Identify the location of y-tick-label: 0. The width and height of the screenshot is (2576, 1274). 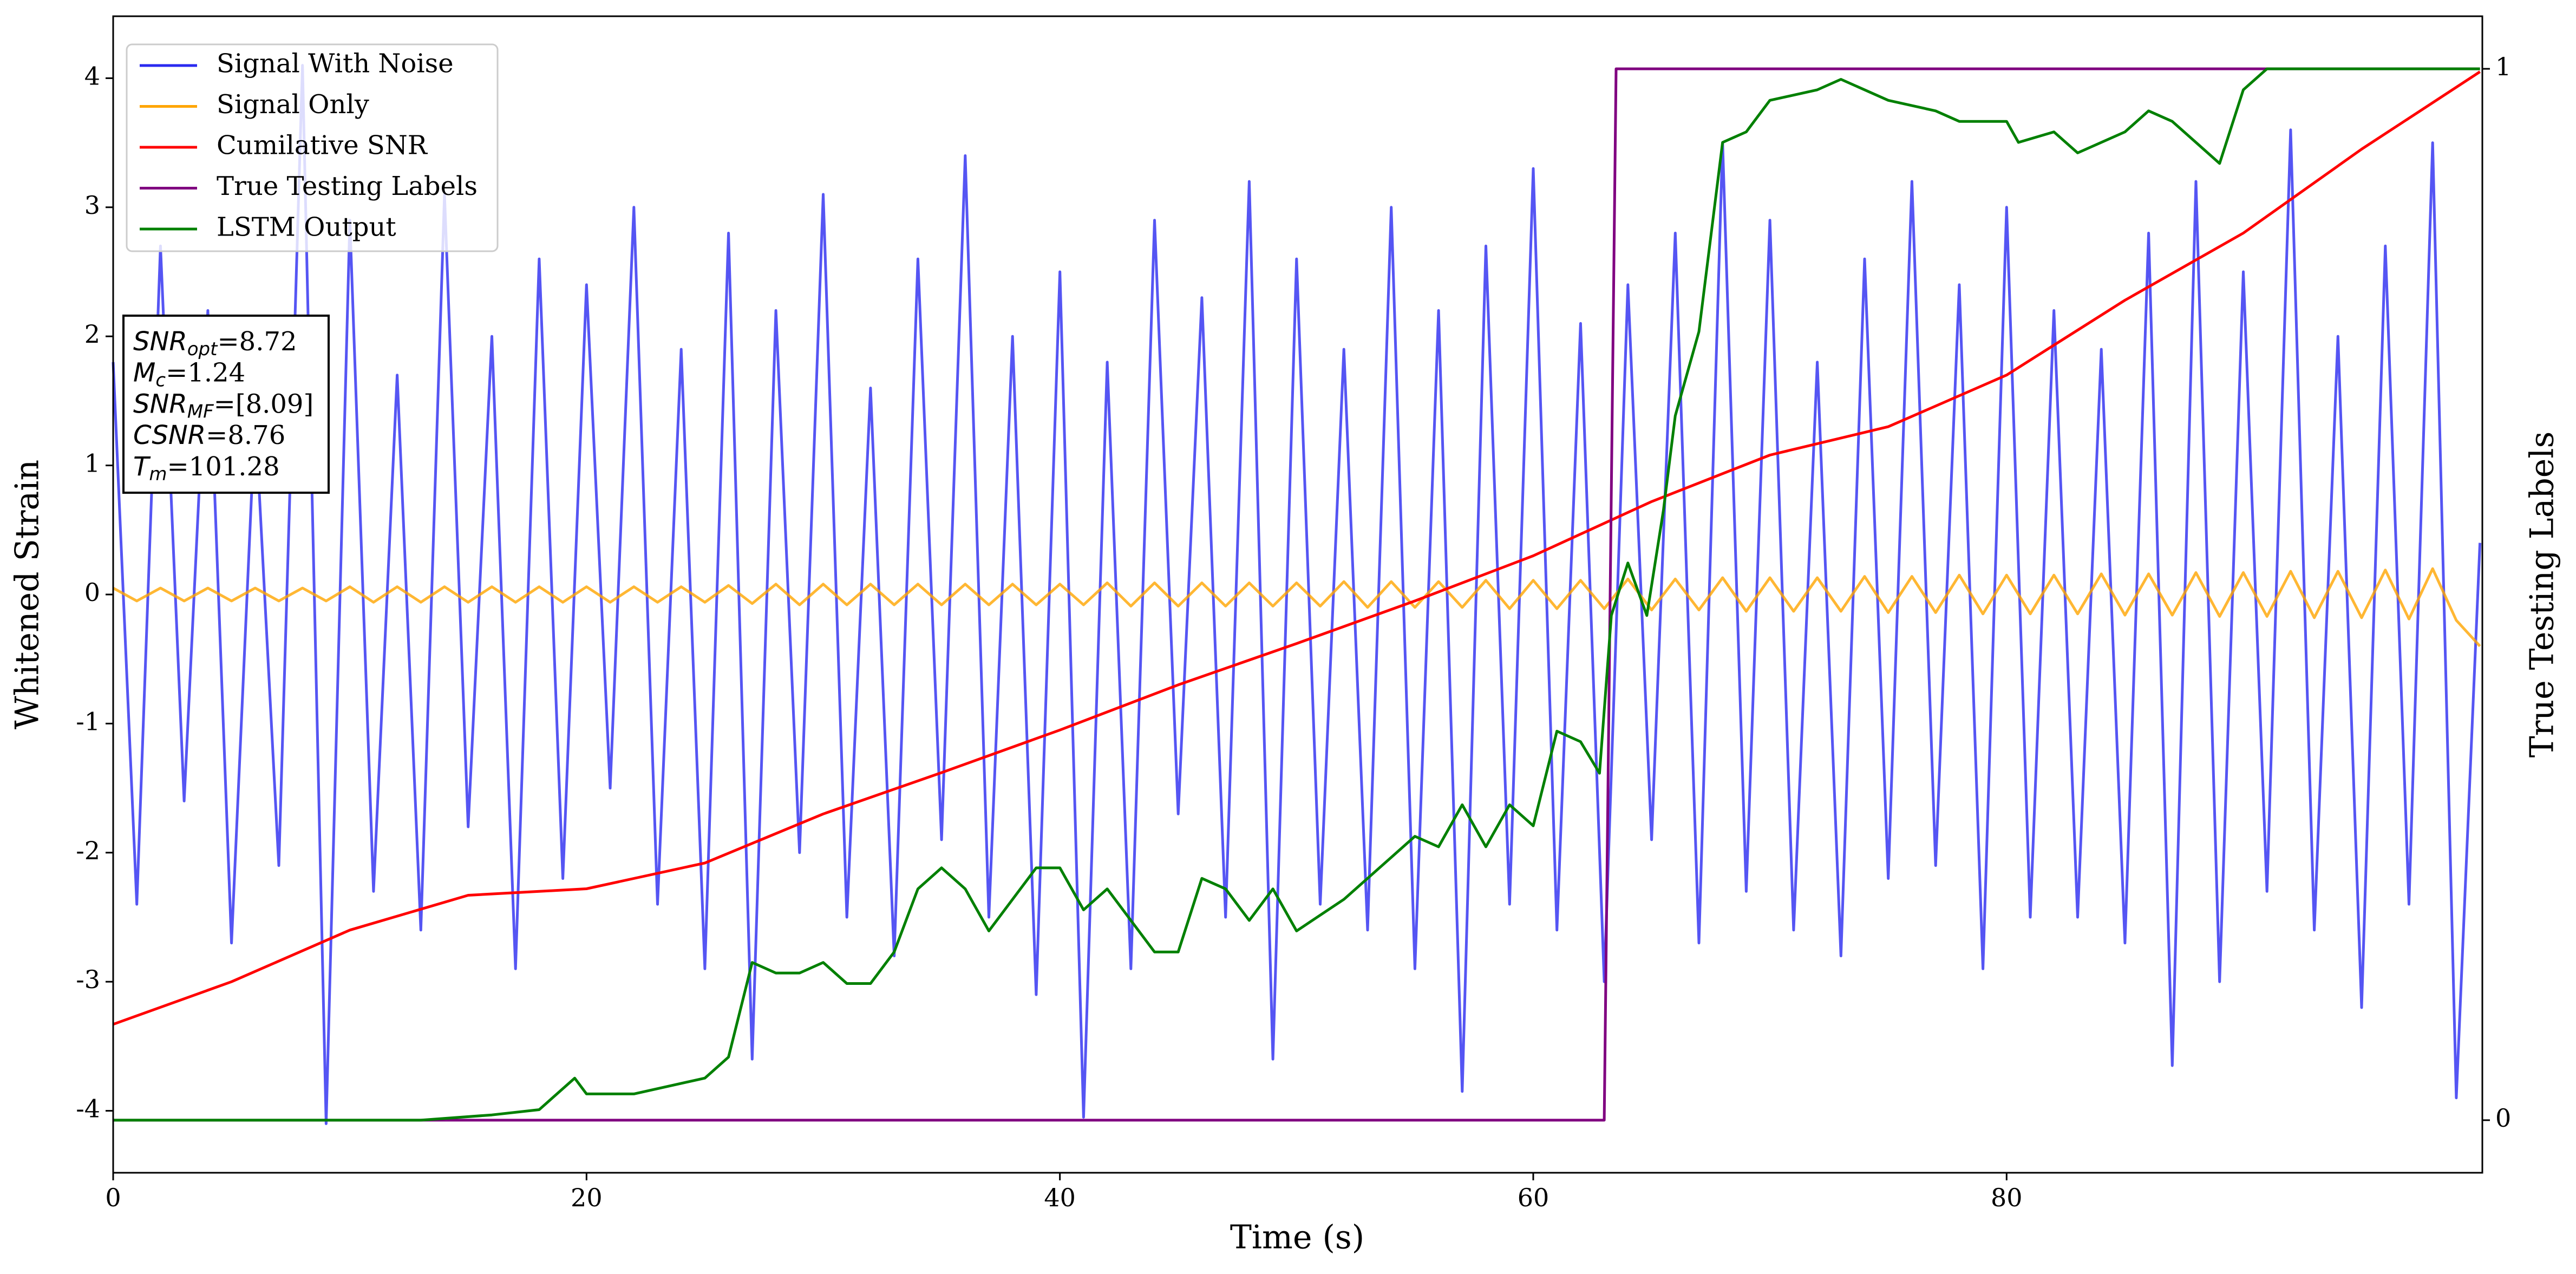
(92, 592).